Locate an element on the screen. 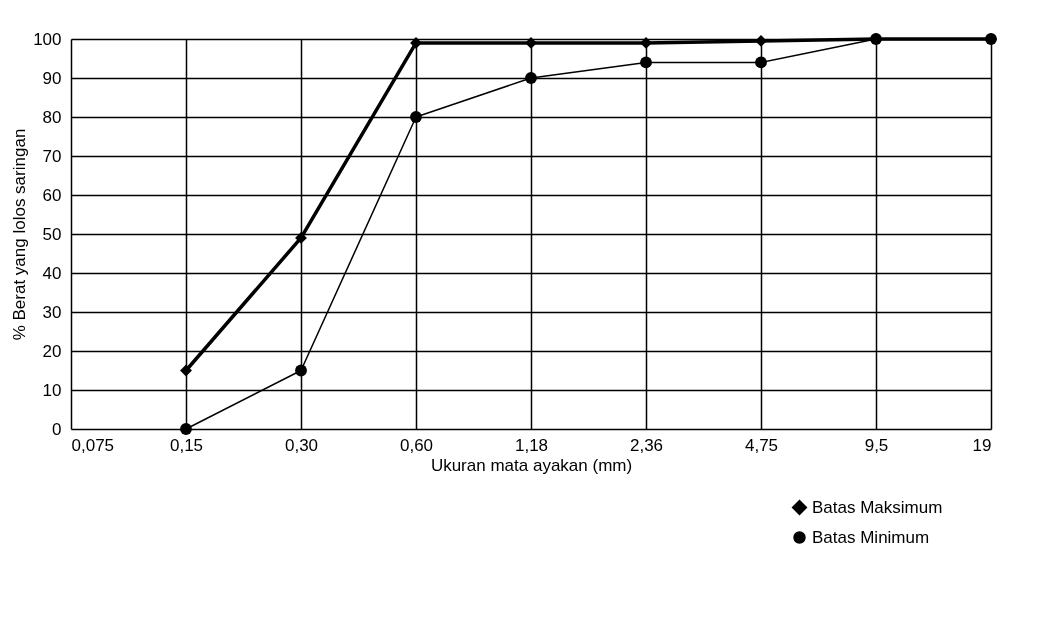 This screenshot has width=1061, height=635. x-tick-label: 4,75 is located at coordinates (761, 445).